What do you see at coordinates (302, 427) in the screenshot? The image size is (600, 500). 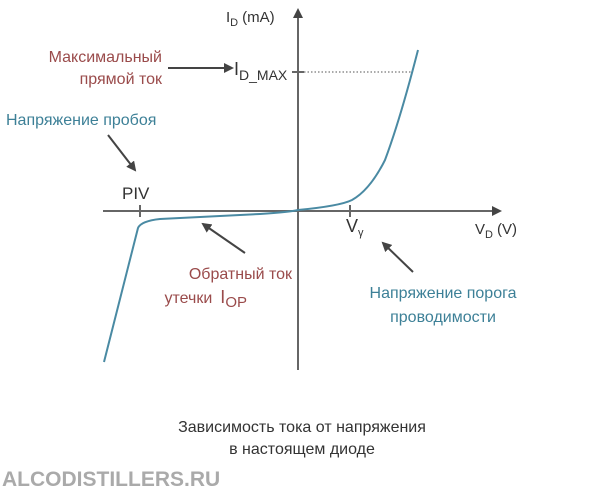 I see `text-part: Зависимость тока от напряжения` at bounding box center [302, 427].